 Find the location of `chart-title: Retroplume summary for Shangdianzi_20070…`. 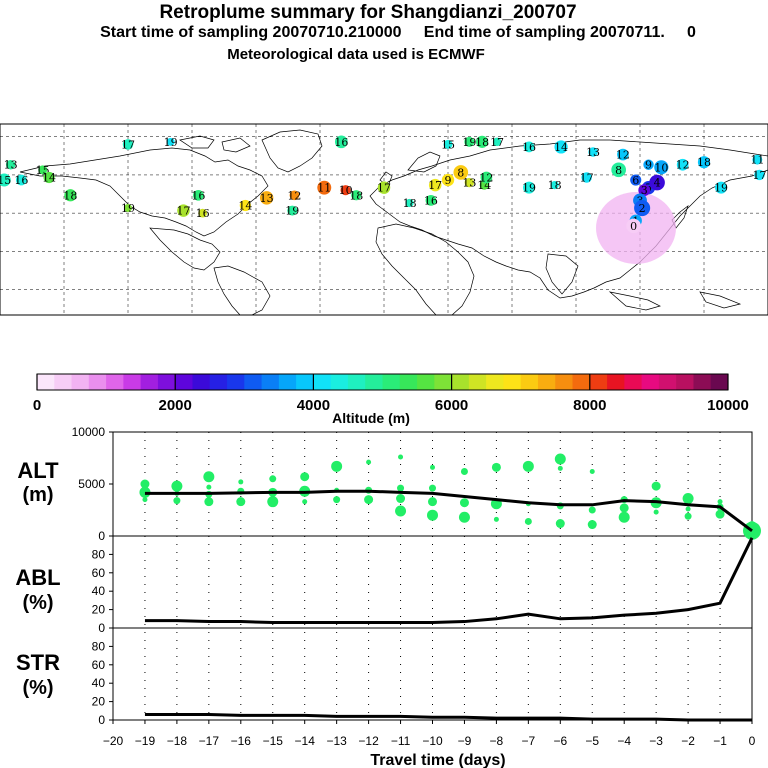

chart-title: Retroplume summary for Shangdianzi_20070… is located at coordinates (368, 12).